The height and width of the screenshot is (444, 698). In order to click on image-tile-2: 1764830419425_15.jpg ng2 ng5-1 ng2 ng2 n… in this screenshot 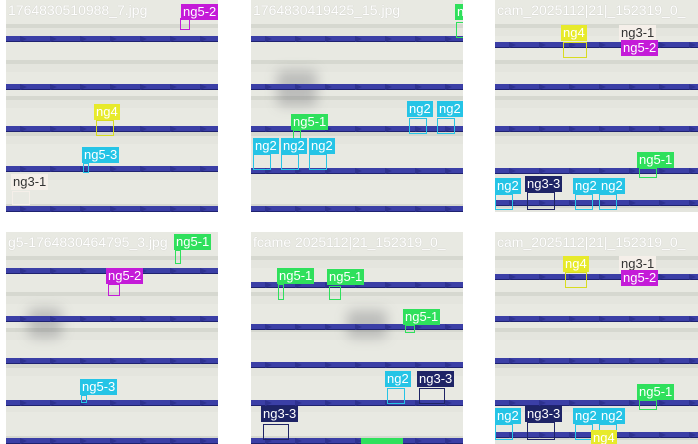, I will do `click(357, 106)`.